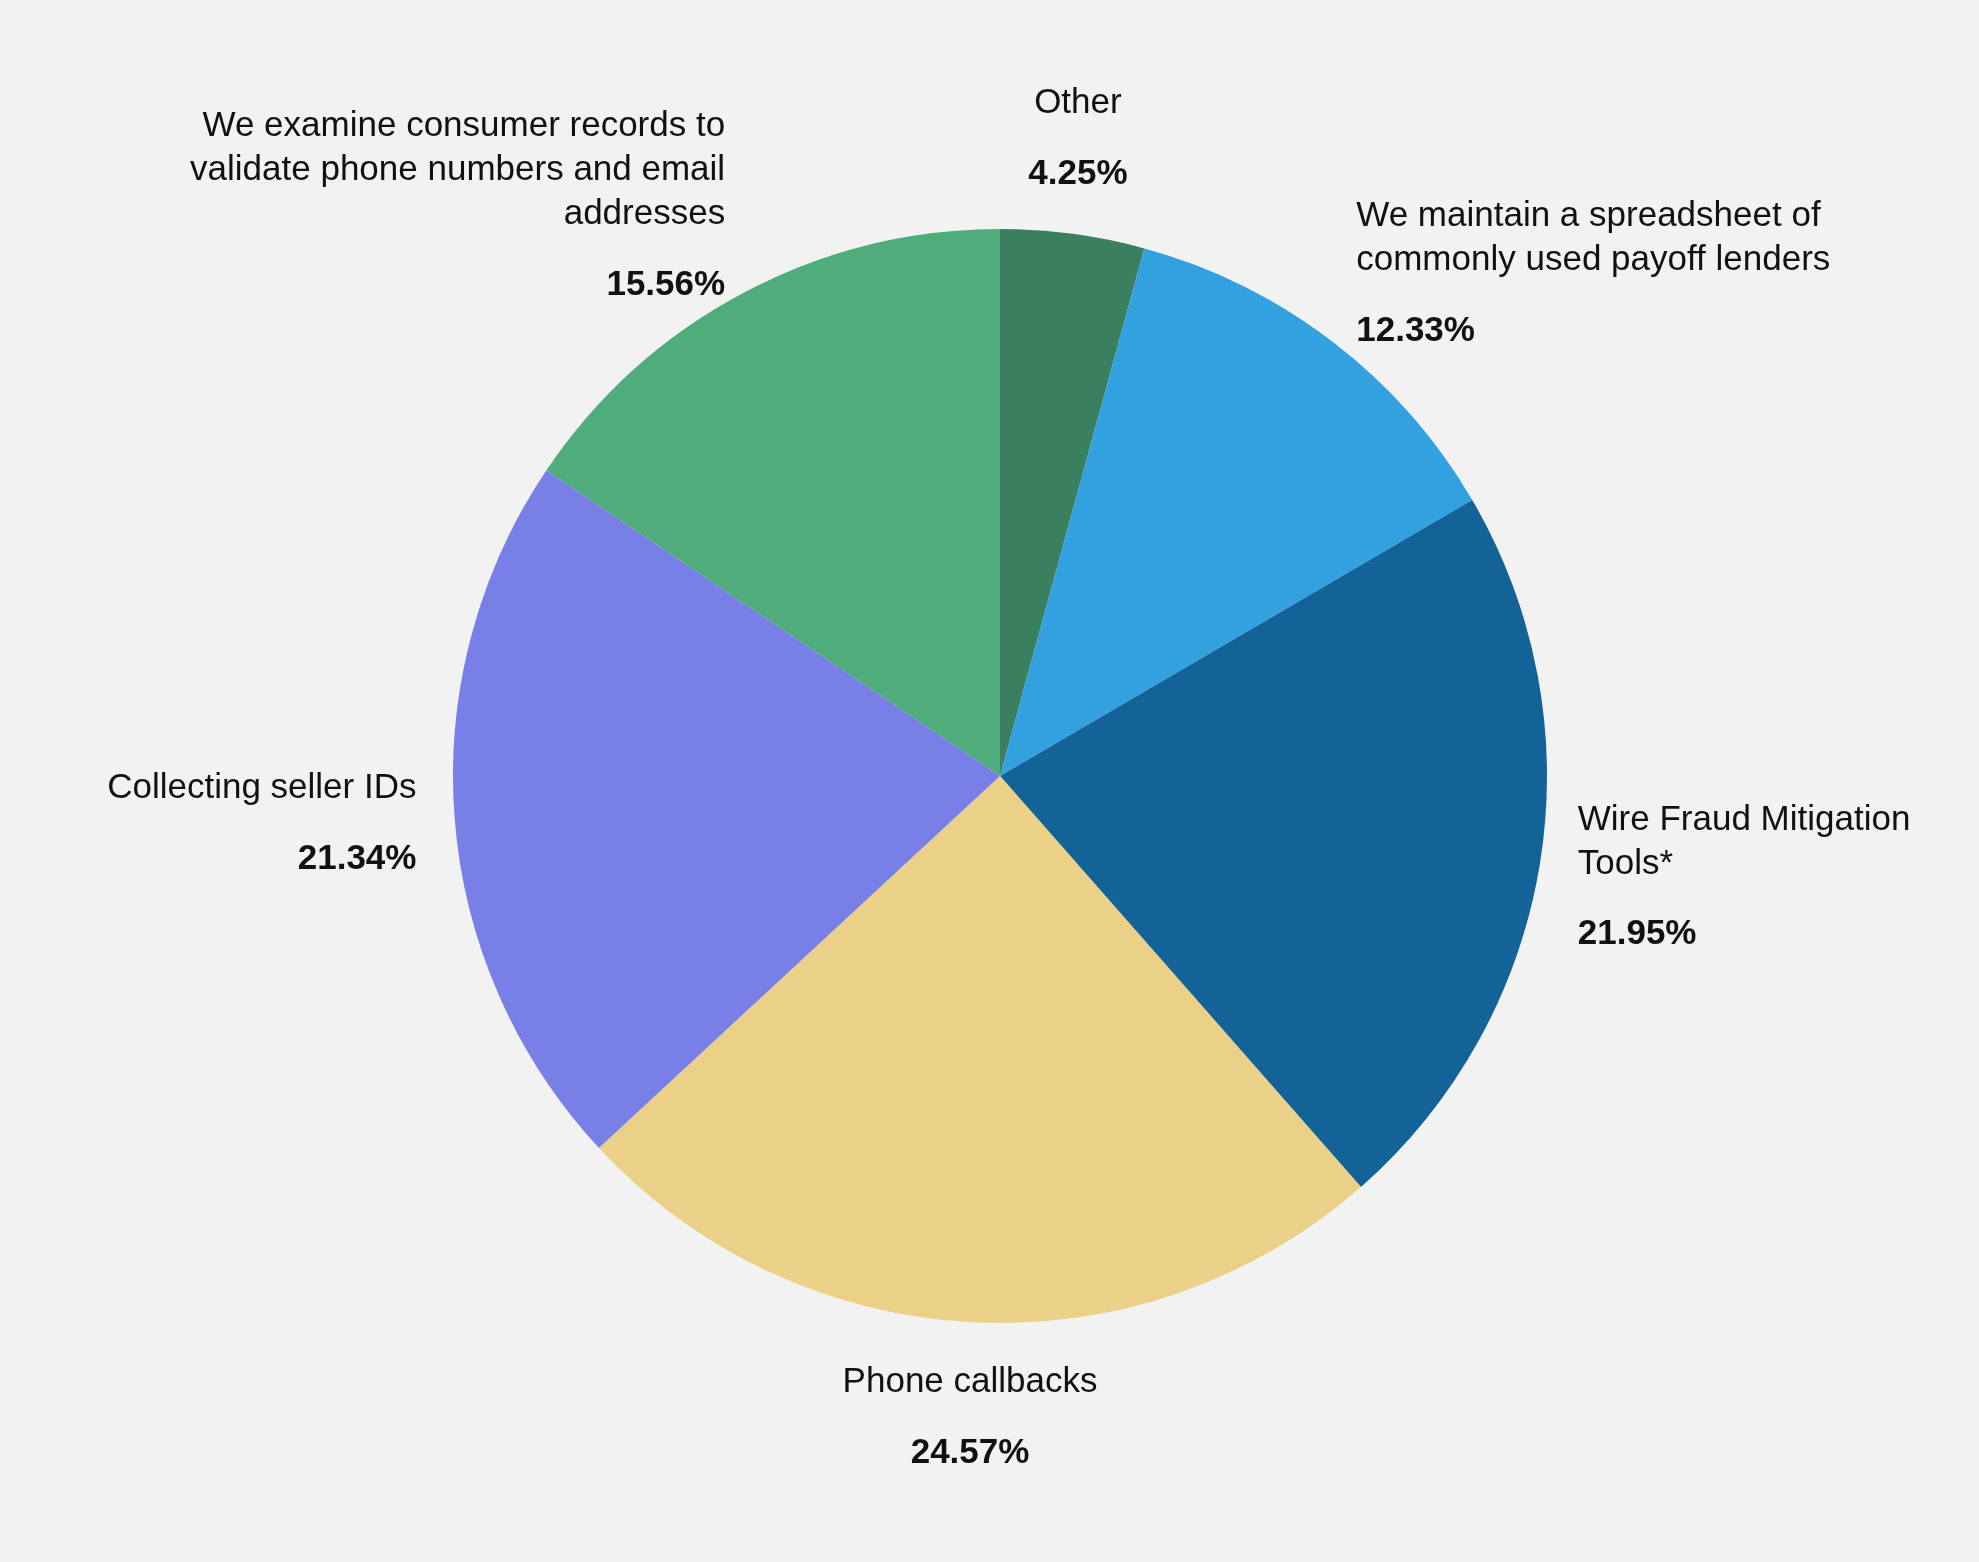  What do you see at coordinates (458, 168) in the screenshot?
I see `slice-label: We examine consumer records to validate phone numbers and email addresses` at bounding box center [458, 168].